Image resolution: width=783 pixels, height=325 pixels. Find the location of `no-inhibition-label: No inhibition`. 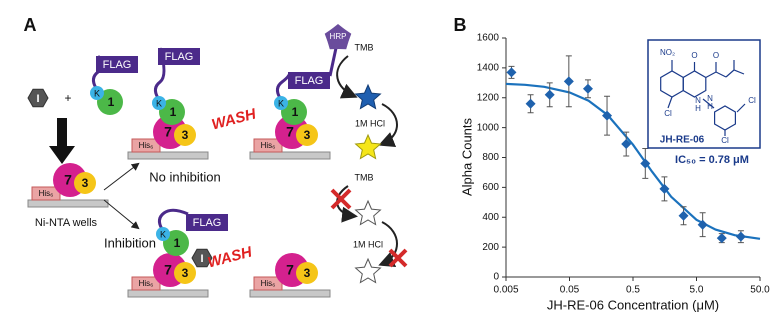

no-inhibition-label: No inhibition is located at coordinates (185, 176).